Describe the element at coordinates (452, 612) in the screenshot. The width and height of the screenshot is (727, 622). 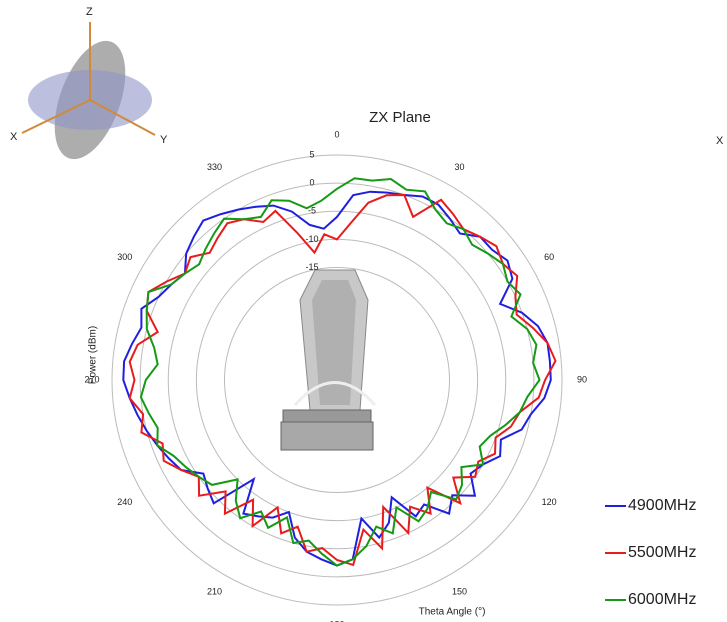
I see `x-axis-label: Theta Angle (°)` at that location.